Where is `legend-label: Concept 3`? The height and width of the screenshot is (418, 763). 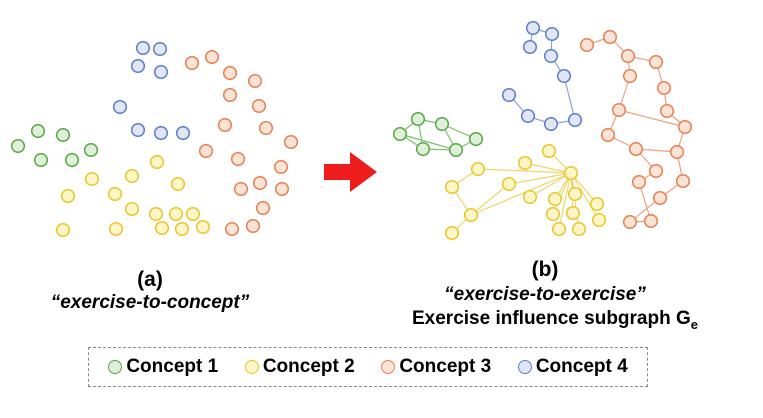
legend-label: Concept 3 is located at coordinates (445, 366).